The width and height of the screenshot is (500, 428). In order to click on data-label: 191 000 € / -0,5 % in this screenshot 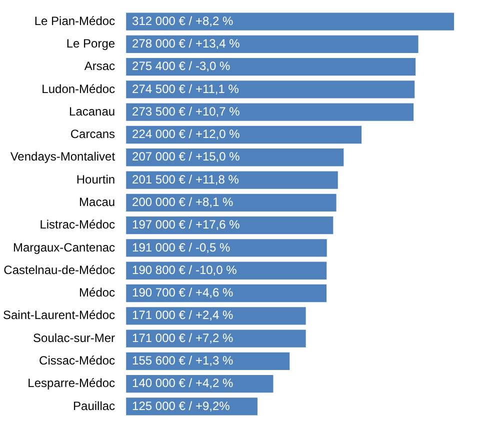, I will do `click(181, 247)`.